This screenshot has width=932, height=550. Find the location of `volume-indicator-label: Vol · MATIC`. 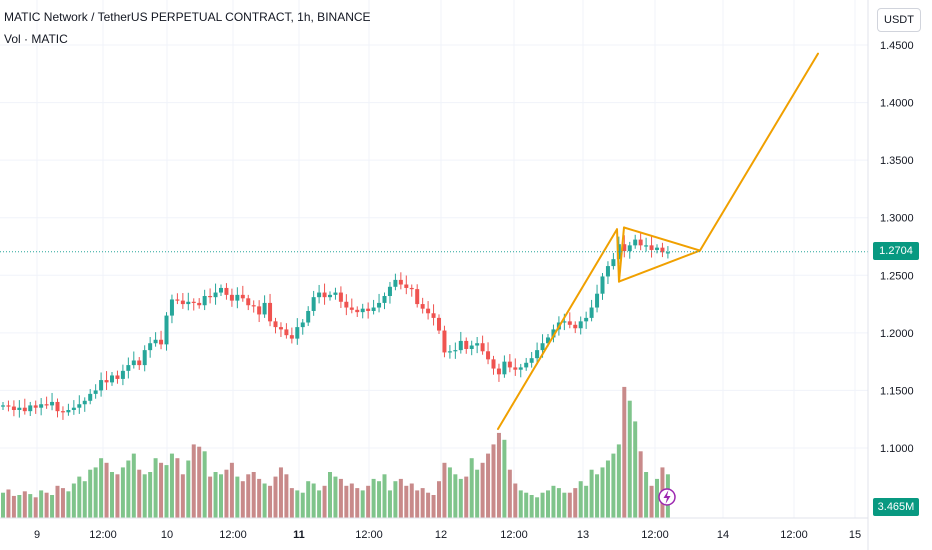

volume-indicator-label: Vol · MATIC is located at coordinates (36, 39).